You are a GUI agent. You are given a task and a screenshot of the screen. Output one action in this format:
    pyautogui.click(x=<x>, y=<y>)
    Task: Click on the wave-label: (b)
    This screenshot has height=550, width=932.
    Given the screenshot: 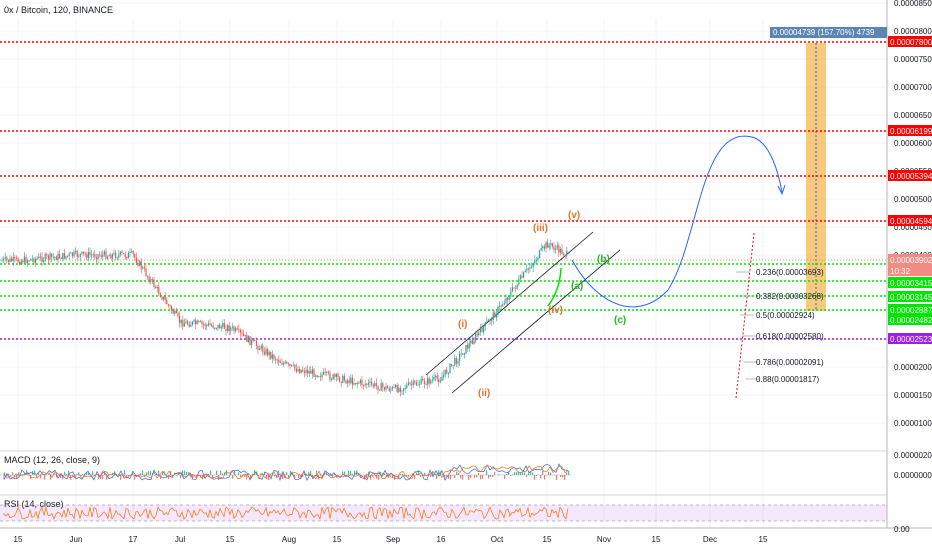 What is the action you would take?
    pyautogui.click(x=603, y=259)
    